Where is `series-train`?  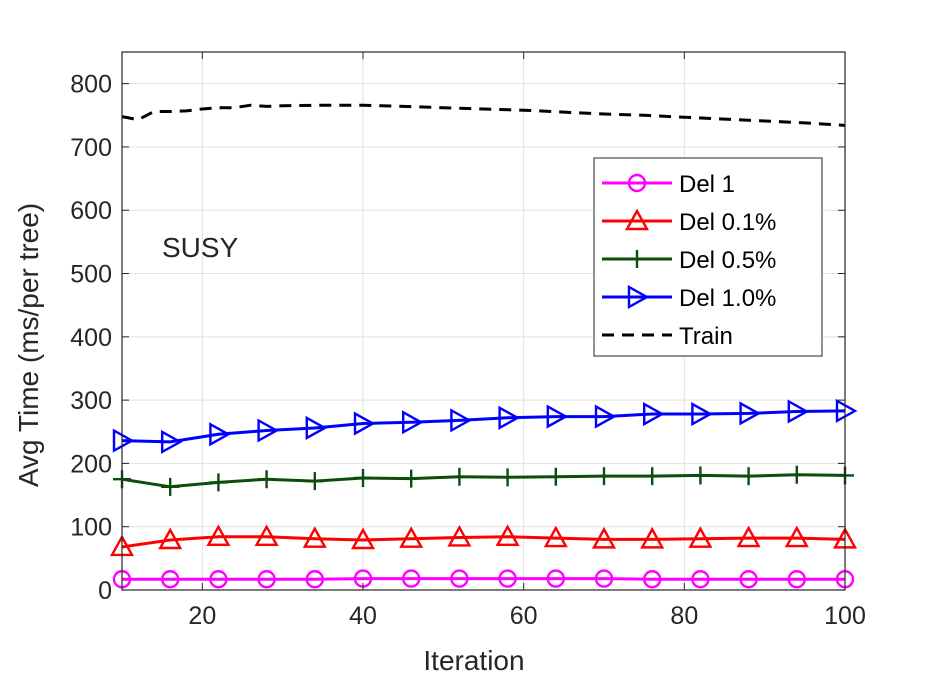
series-train is located at coordinates (483, 115).